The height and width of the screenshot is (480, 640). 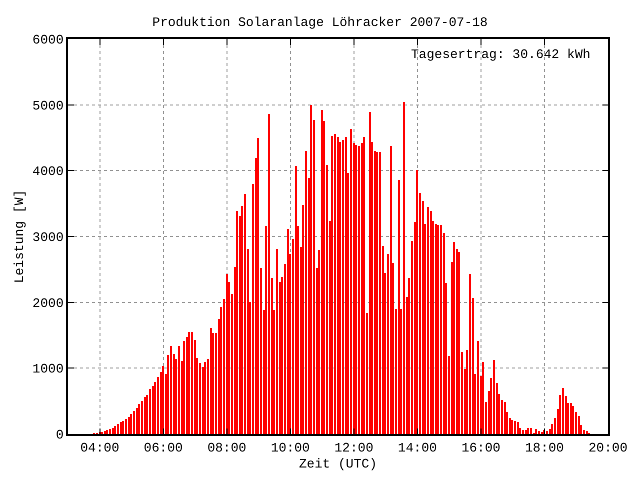 I want to click on y-tick-label: 6000, so click(x=48, y=40).